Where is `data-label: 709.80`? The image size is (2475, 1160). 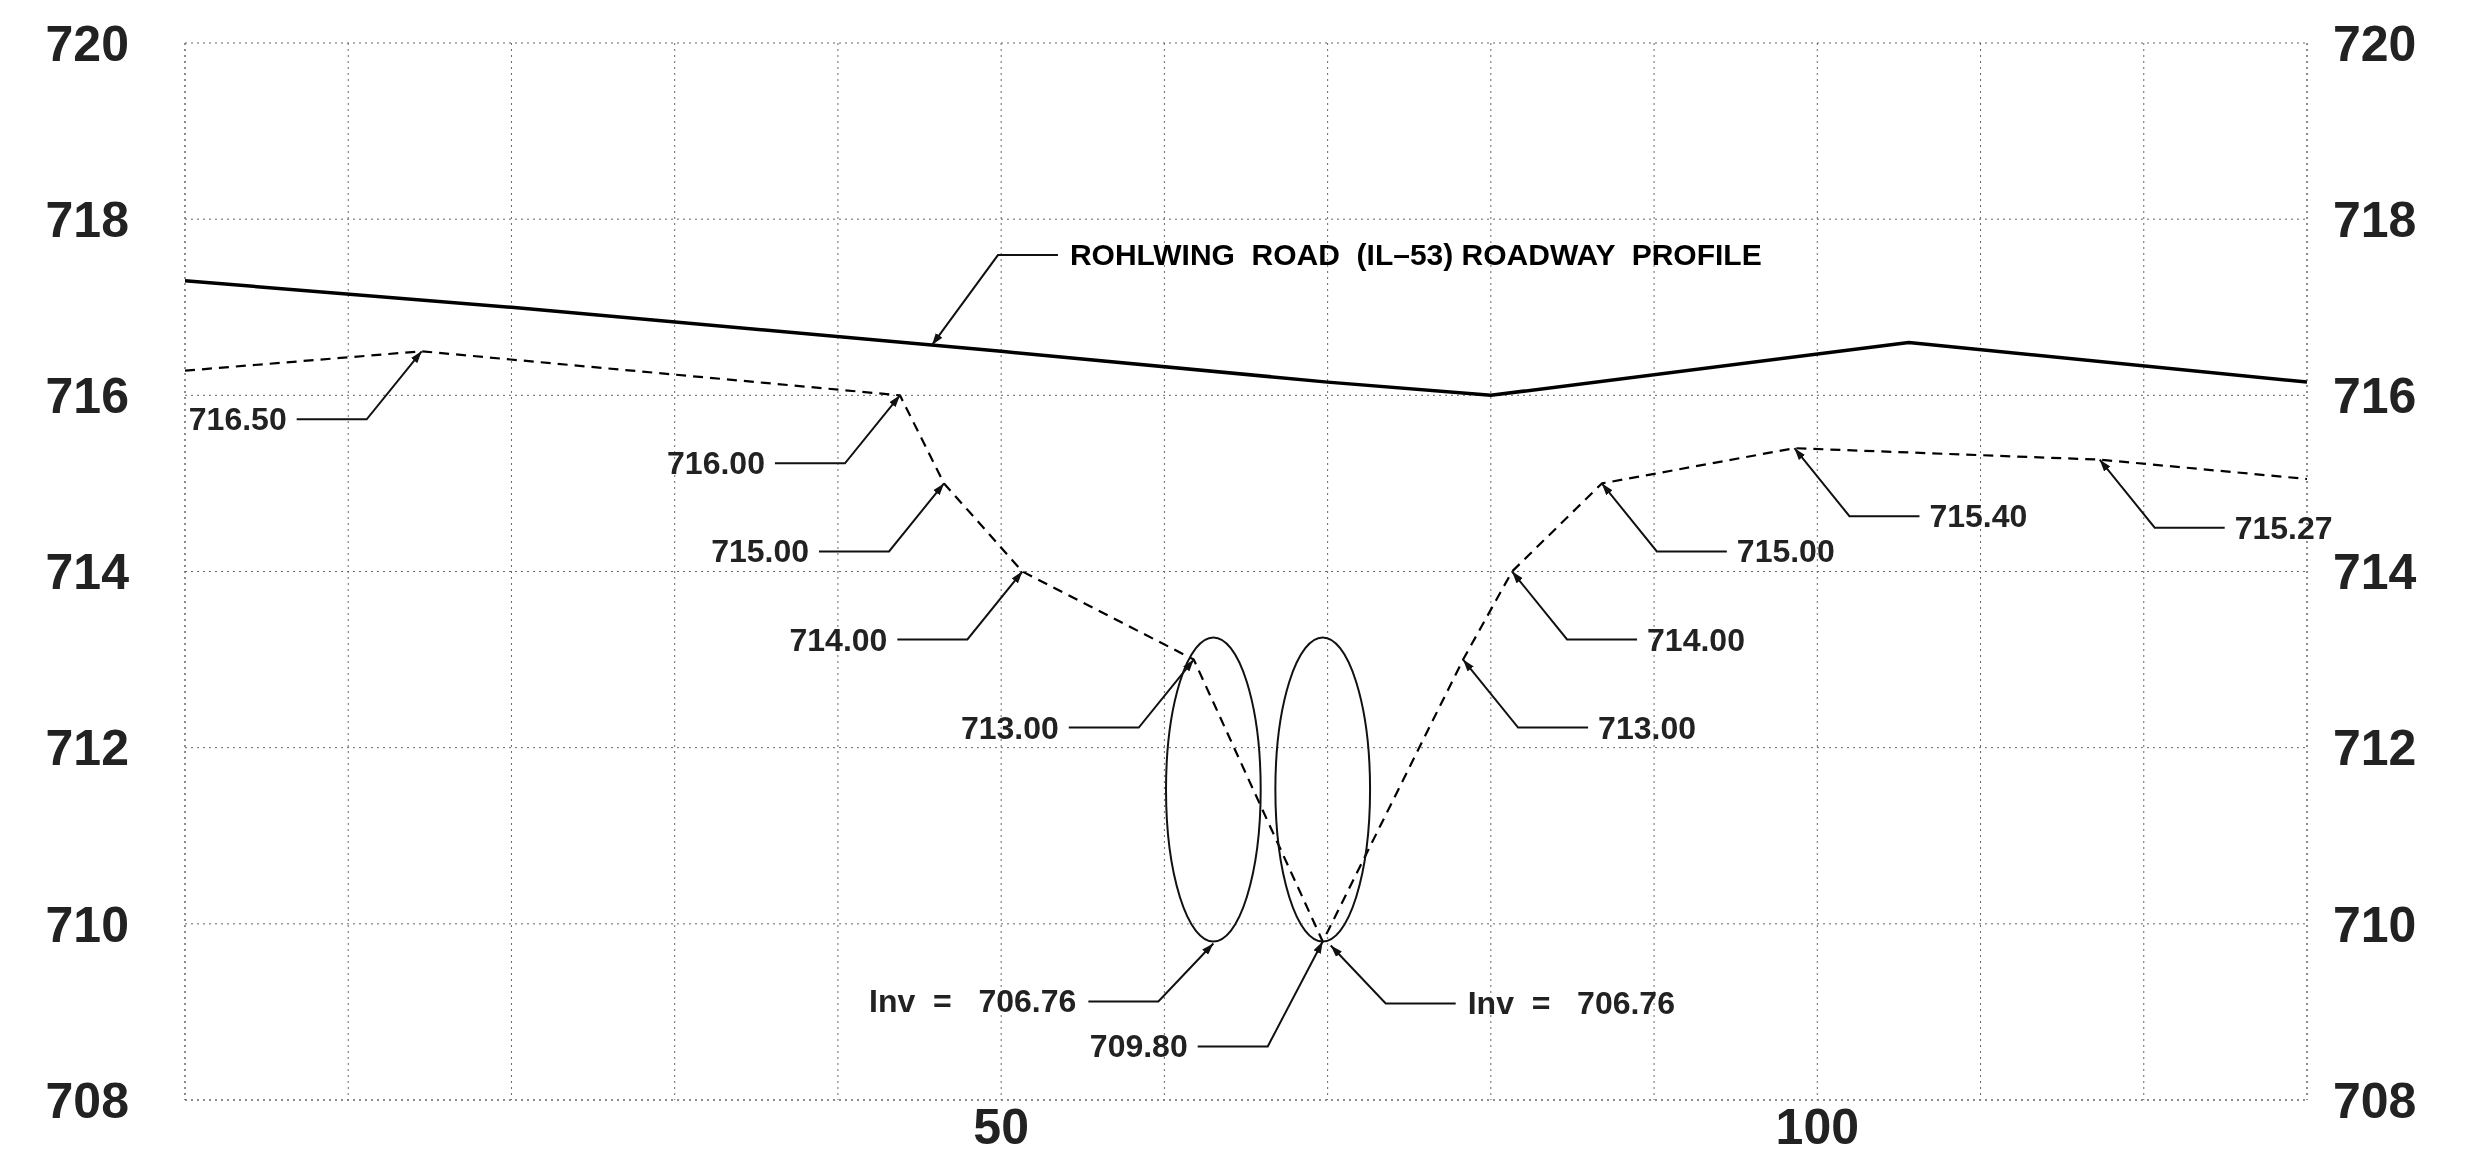 data-label: 709.80 is located at coordinates (1138, 1046).